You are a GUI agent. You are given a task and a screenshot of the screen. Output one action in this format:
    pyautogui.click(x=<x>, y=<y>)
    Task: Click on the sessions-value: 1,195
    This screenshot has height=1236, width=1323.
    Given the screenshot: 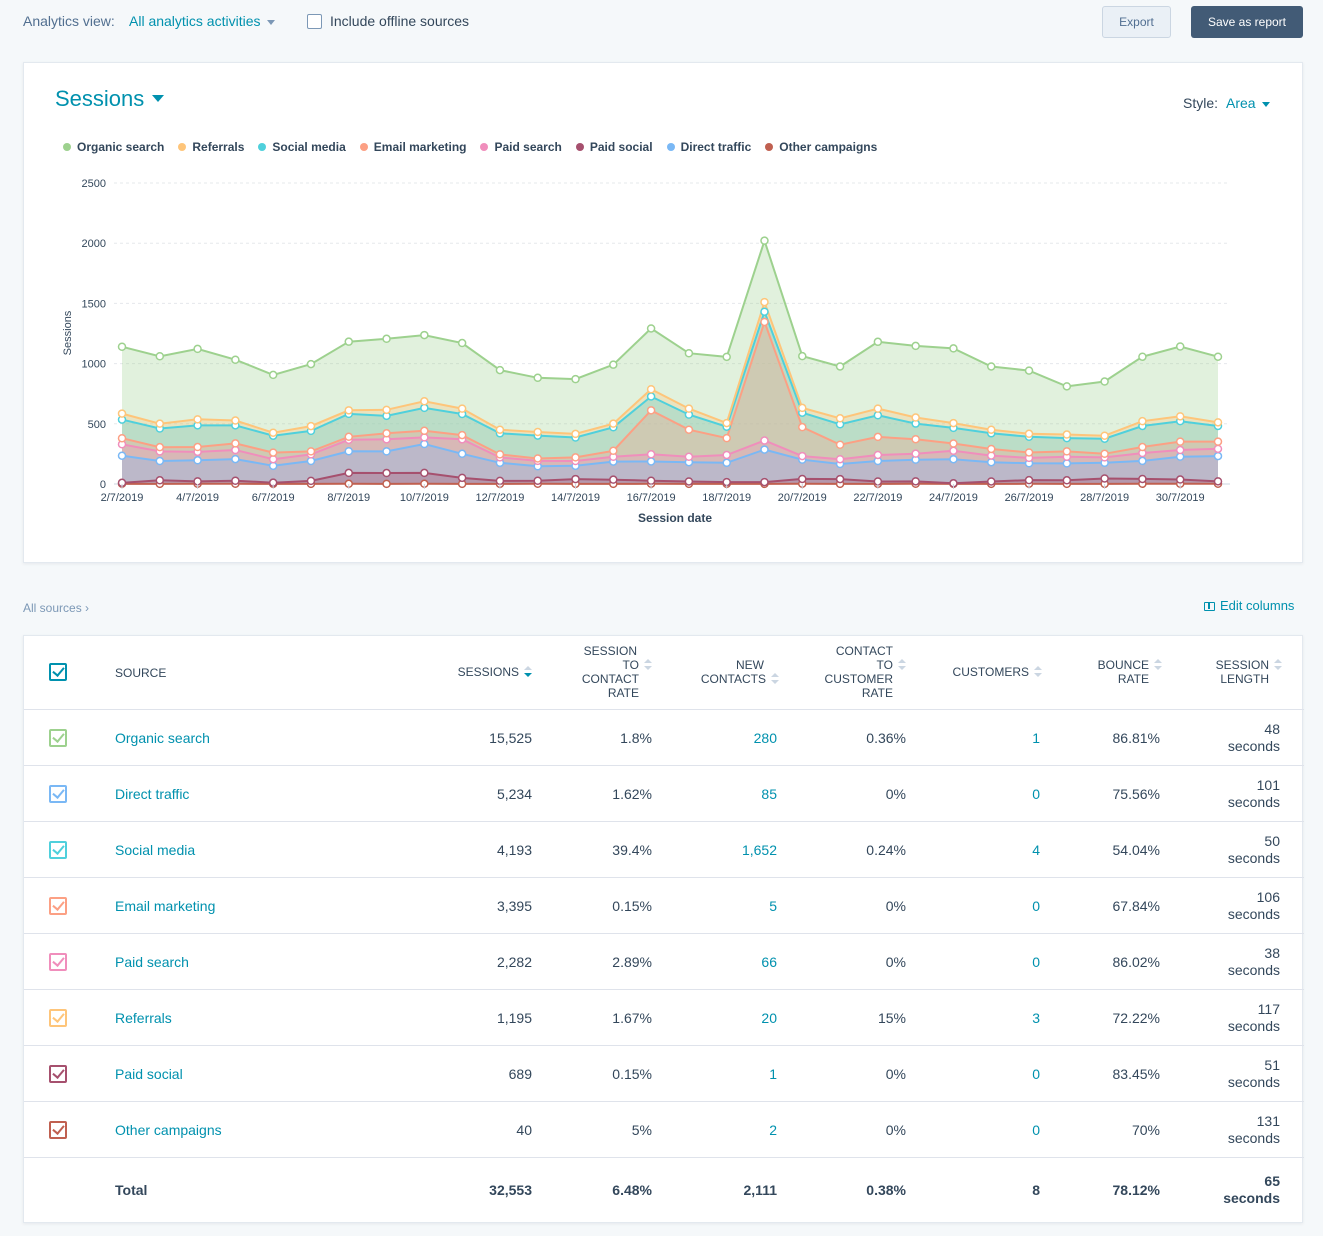 What is the action you would take?
    pyautogui.click(x=514, y=1018)
    